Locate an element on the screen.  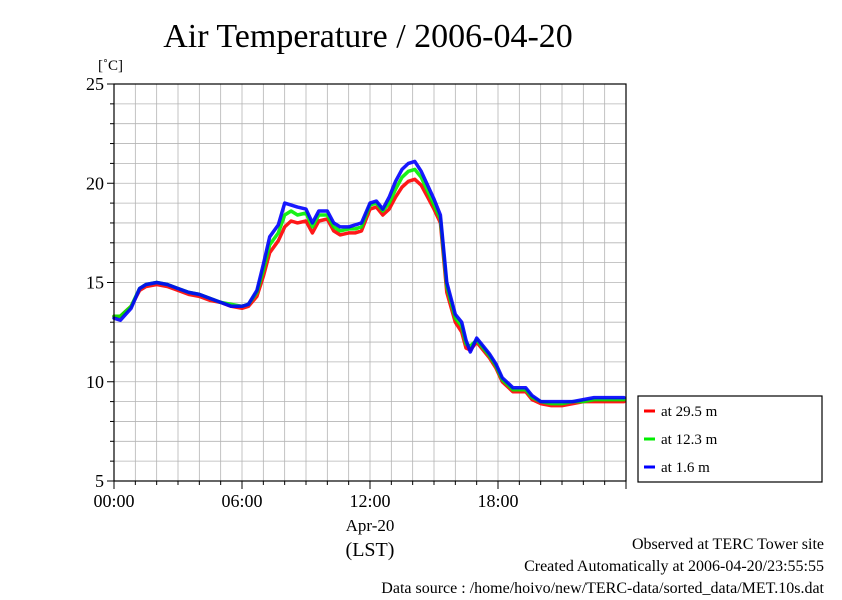
legend: at 29.5 m at 12.3 m at 1.6 m is located at coordinates (730, 439).